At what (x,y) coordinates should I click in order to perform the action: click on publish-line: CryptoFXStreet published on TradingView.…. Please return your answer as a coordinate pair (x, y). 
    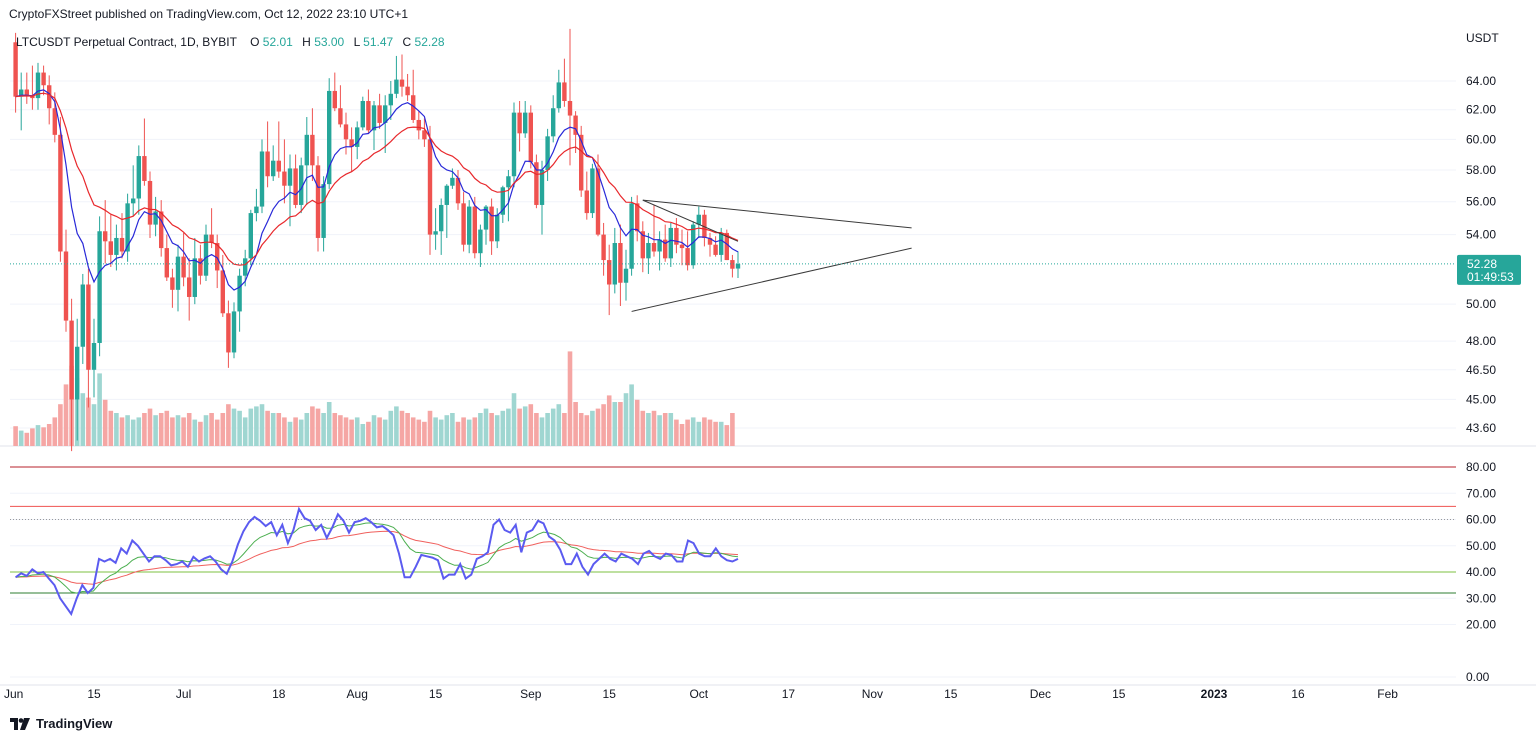
    Looking at the image, I should click on (208, 14).